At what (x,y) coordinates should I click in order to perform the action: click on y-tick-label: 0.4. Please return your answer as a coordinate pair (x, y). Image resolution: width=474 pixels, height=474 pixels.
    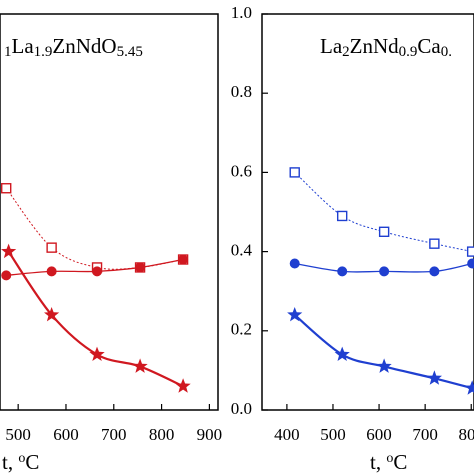
    Looking at the image, I should click on (242, 250).